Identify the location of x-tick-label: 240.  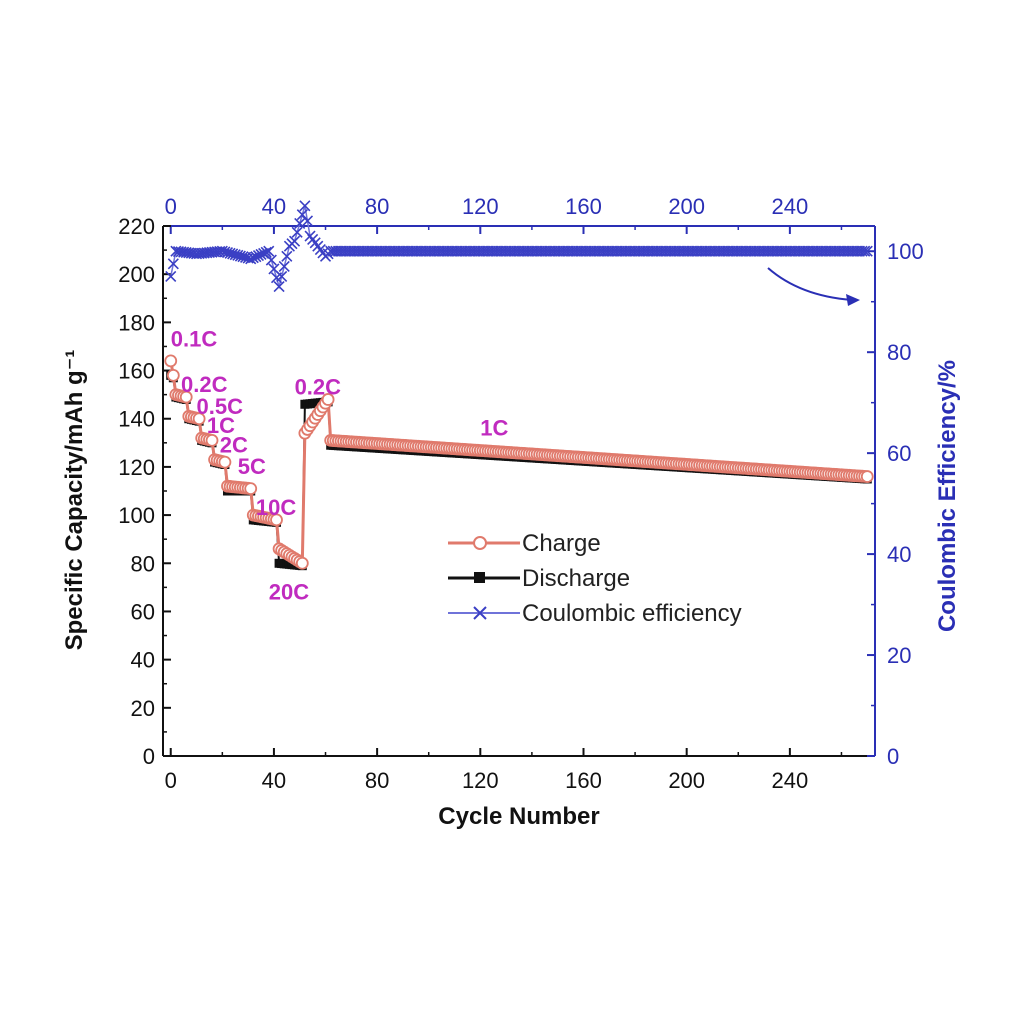
(790, 780).